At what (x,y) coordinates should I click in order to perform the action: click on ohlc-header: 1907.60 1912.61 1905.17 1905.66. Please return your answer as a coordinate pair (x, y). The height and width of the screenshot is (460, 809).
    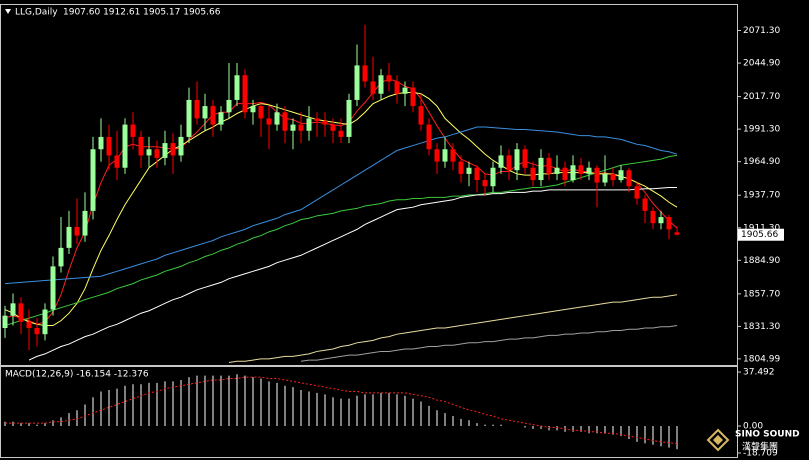
    Looking at the image, I should click on (142, 13).